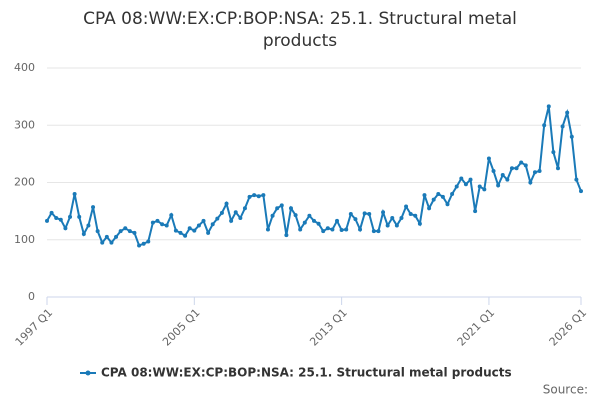 This screenshot has height=400, width=600. I want to click on legend-marker, so click(88, 373).